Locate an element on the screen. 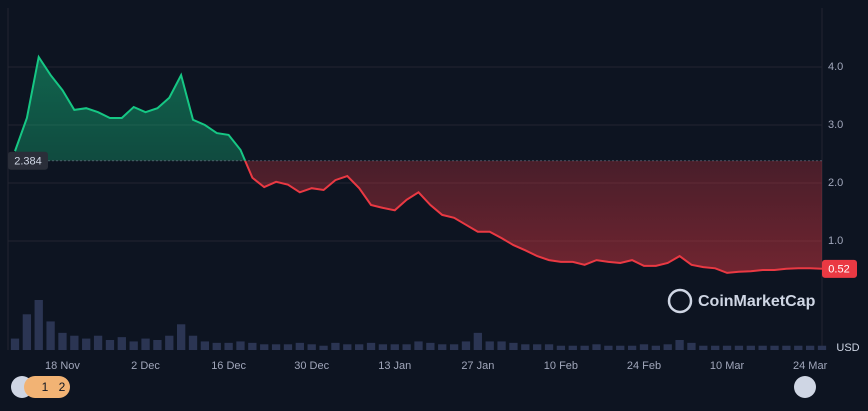  badge-bg is located at coordinates (47, 387).